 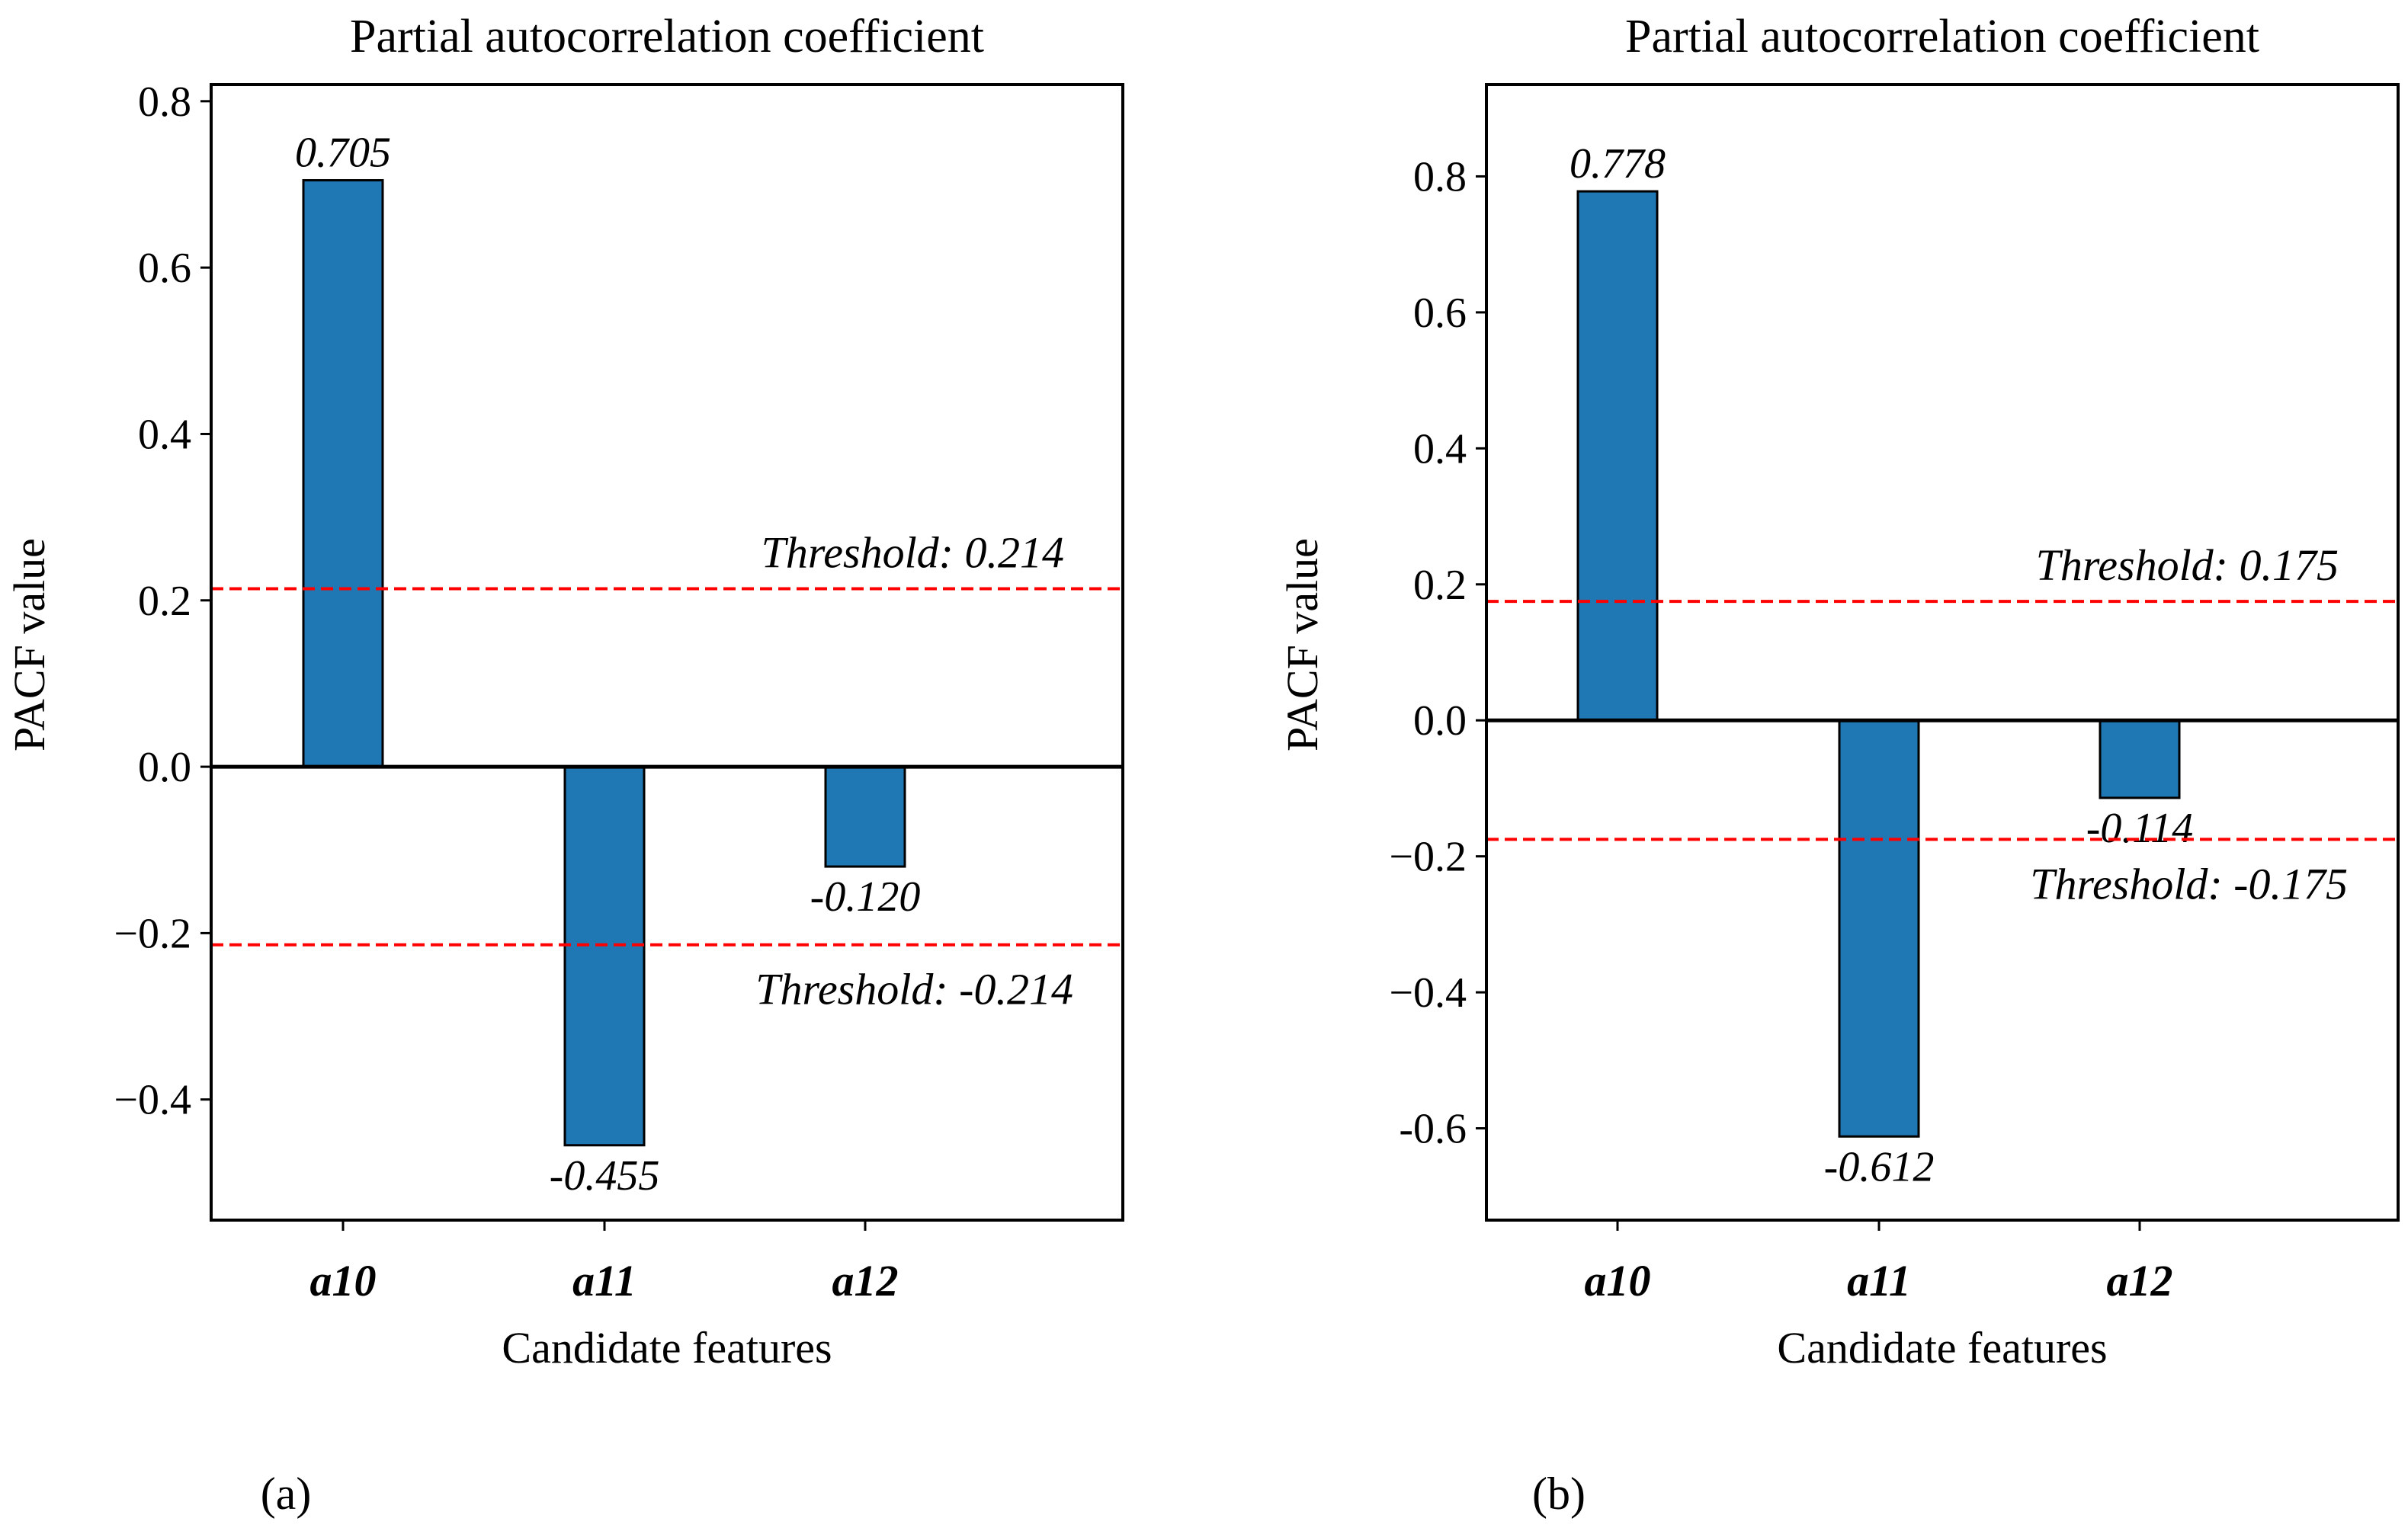 I want to click on data-label-a11: -0.455, so click(x=605, y=1176).